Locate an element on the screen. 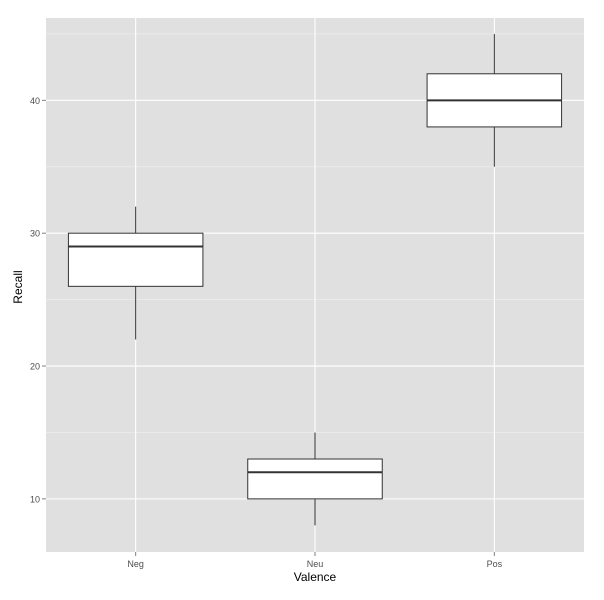  x-axis-title: Valence is located at coordinates (315, 577).